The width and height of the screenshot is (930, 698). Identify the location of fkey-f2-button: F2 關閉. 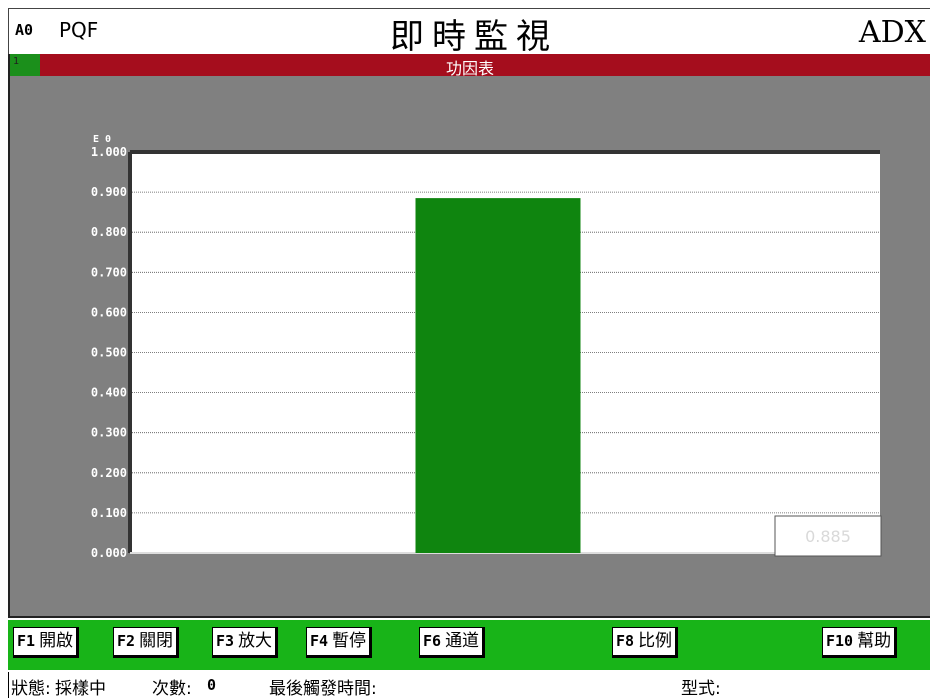
(146, 642).